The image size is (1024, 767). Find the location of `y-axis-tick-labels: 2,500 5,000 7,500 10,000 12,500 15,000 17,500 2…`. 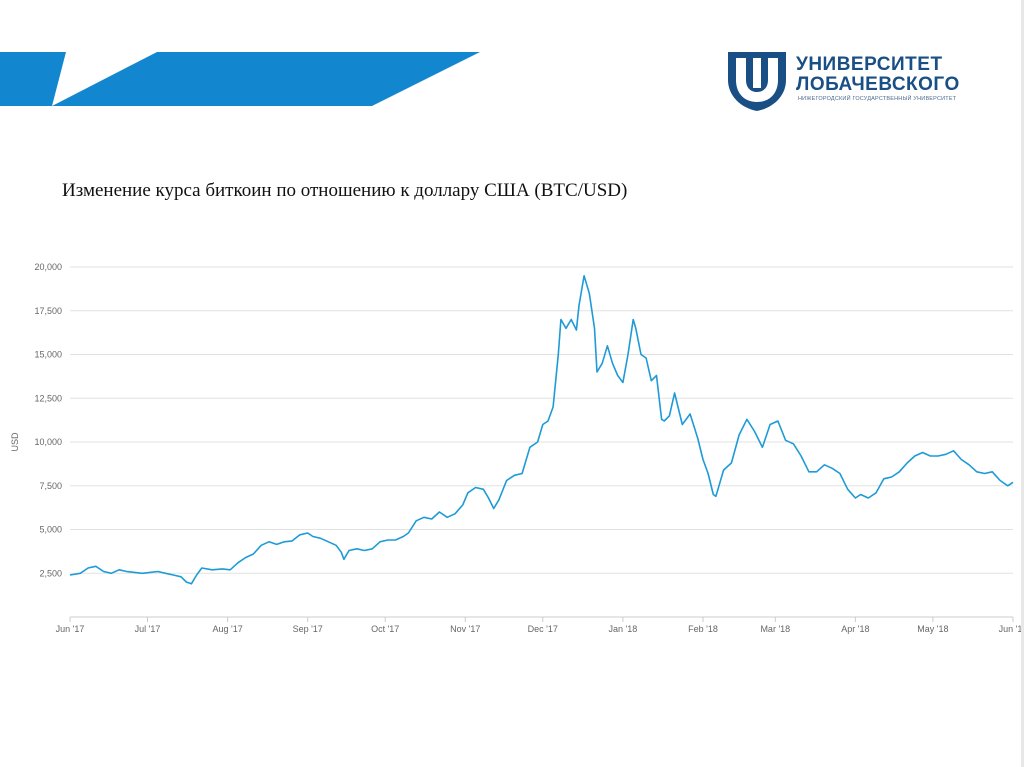

y-axis-tick-labels: 2,500 5,000 7,500 10,000 12,500 15,000 17,500 2… is located at coordinates (48, 420).